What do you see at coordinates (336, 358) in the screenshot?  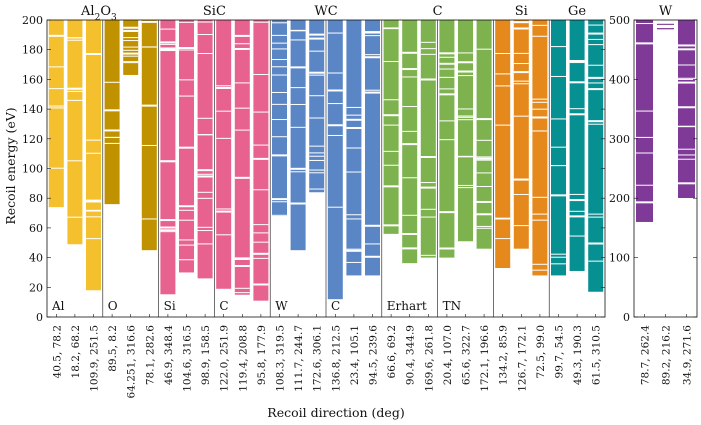 I see `x-tick-label: 136.8, 212.5` at bounding box center [336, 358].